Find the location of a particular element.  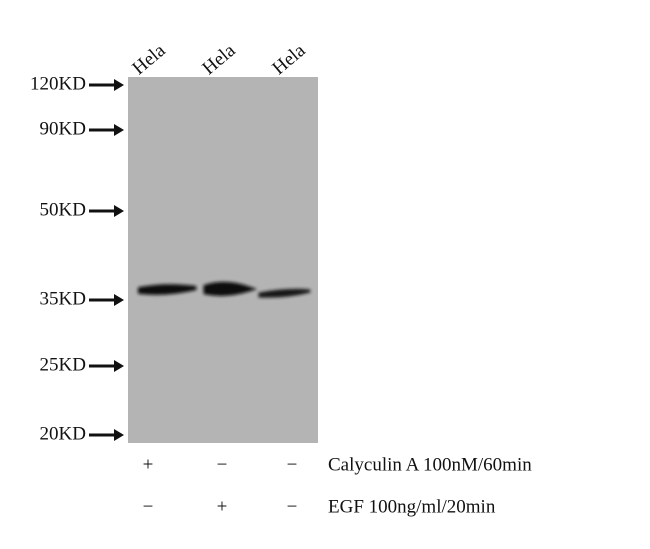

marker-label: 50KD is located at coordinates (63, 209).